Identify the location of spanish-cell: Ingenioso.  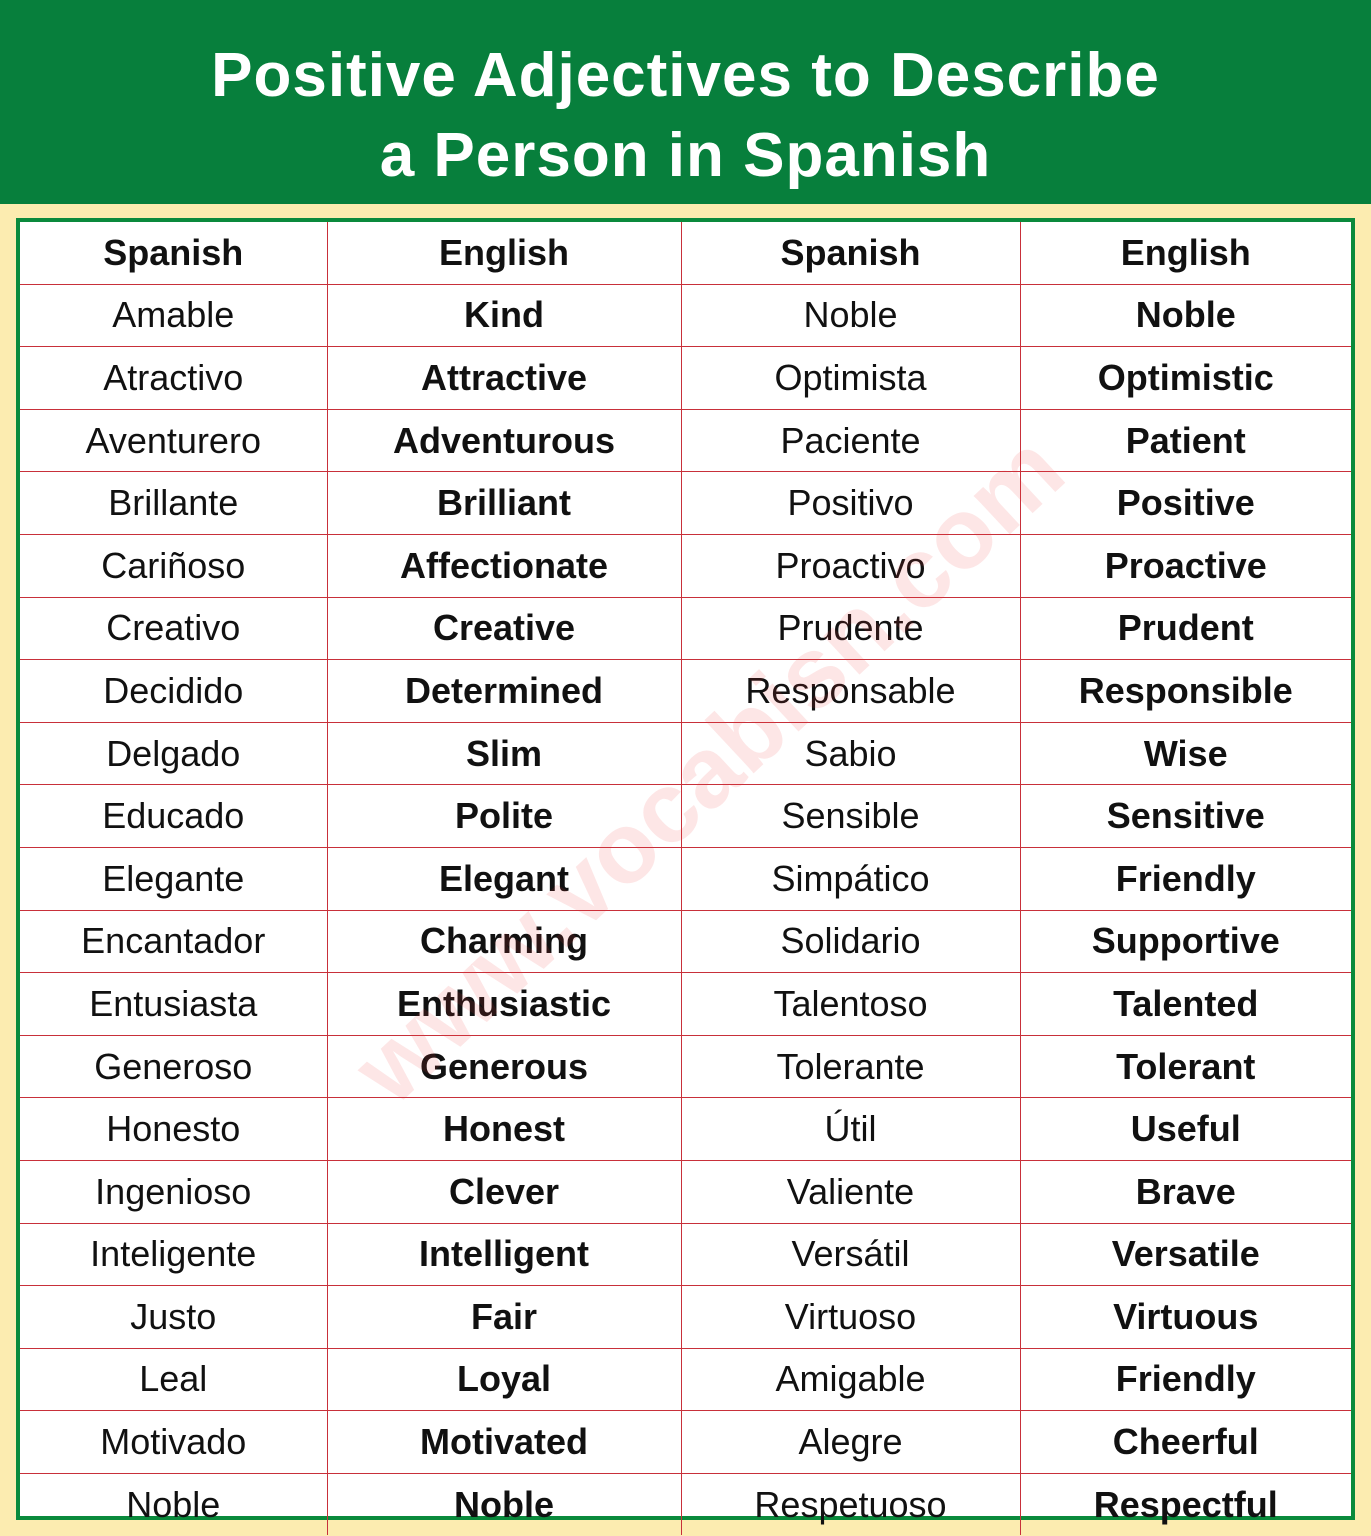
(174, 1191).